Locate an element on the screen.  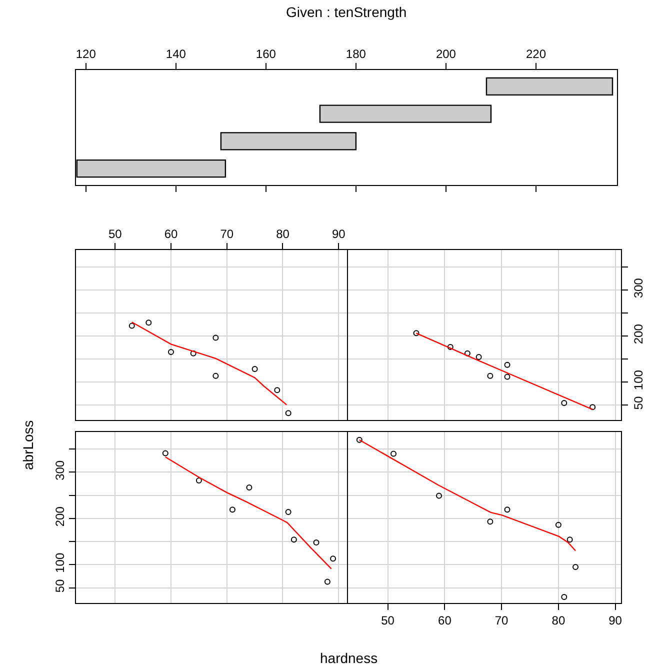
x-tick-label: 220 is located at coordinates (536, 54).